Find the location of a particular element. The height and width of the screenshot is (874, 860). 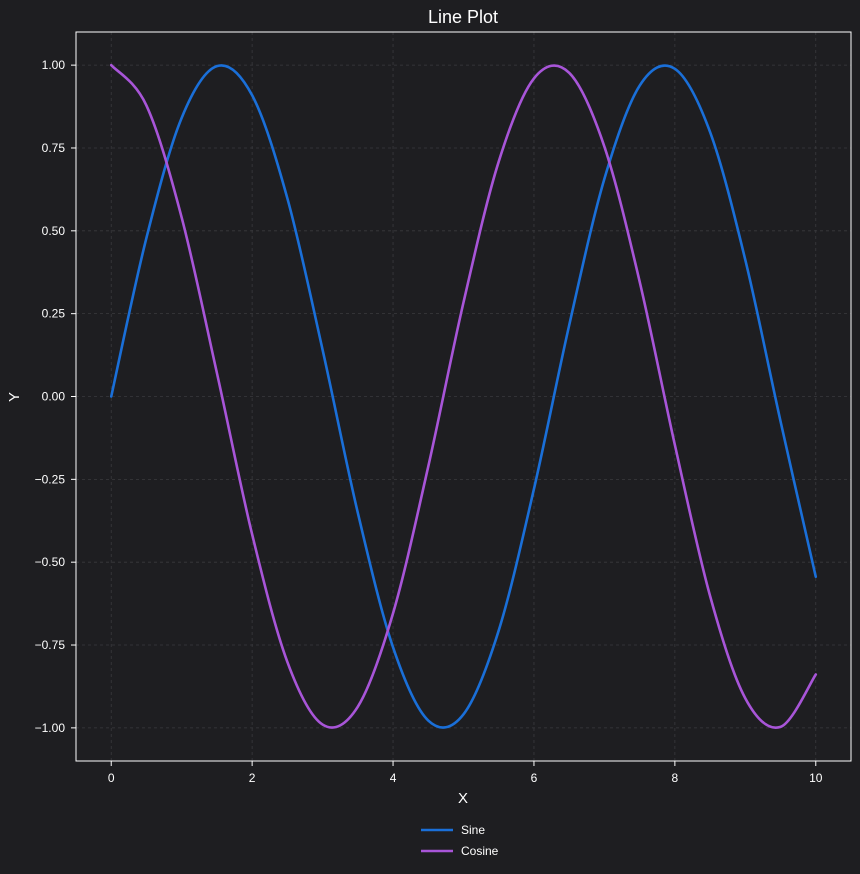

y-tick-label: 0.00 is located at coordinates (54, 397).